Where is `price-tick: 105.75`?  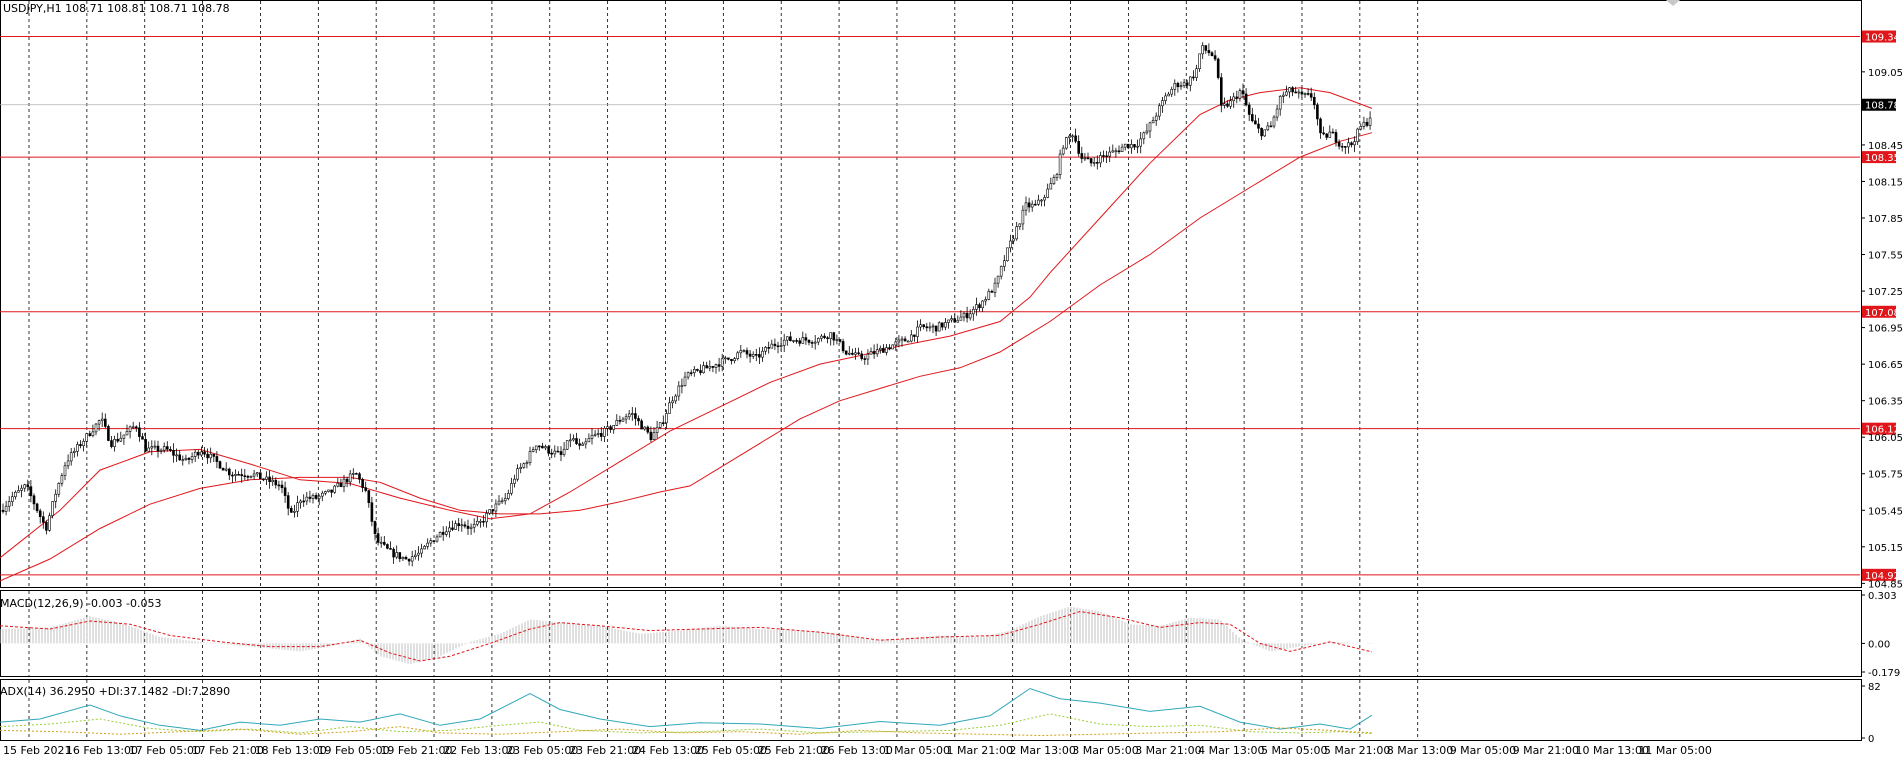 price-tick: 105.75 is located at coordinates (1885, 475).